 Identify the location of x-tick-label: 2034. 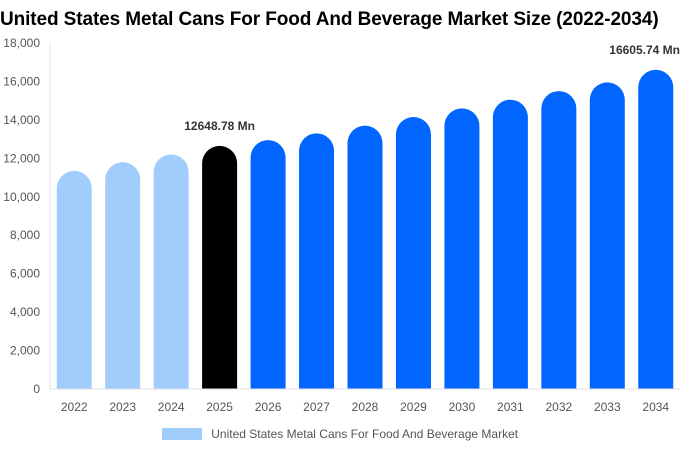
(655, 407).